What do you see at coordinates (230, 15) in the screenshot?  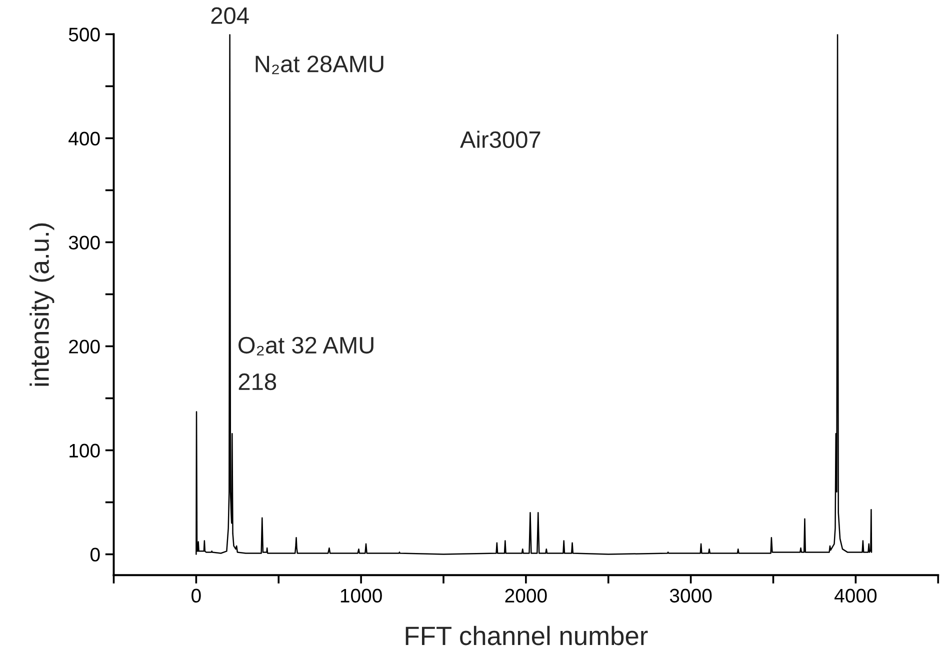 I see `annotation: 204` at bounding box center [230, 15].